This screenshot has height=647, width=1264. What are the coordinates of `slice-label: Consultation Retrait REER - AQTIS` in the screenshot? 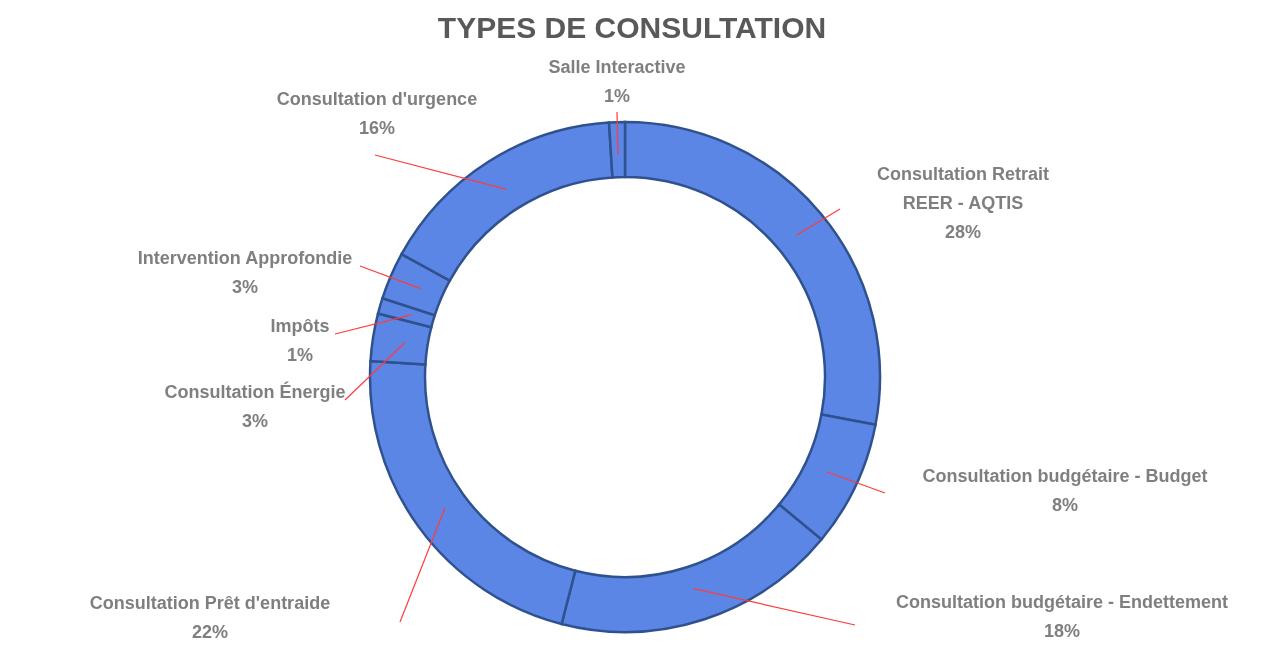 It's located at (963, 188).